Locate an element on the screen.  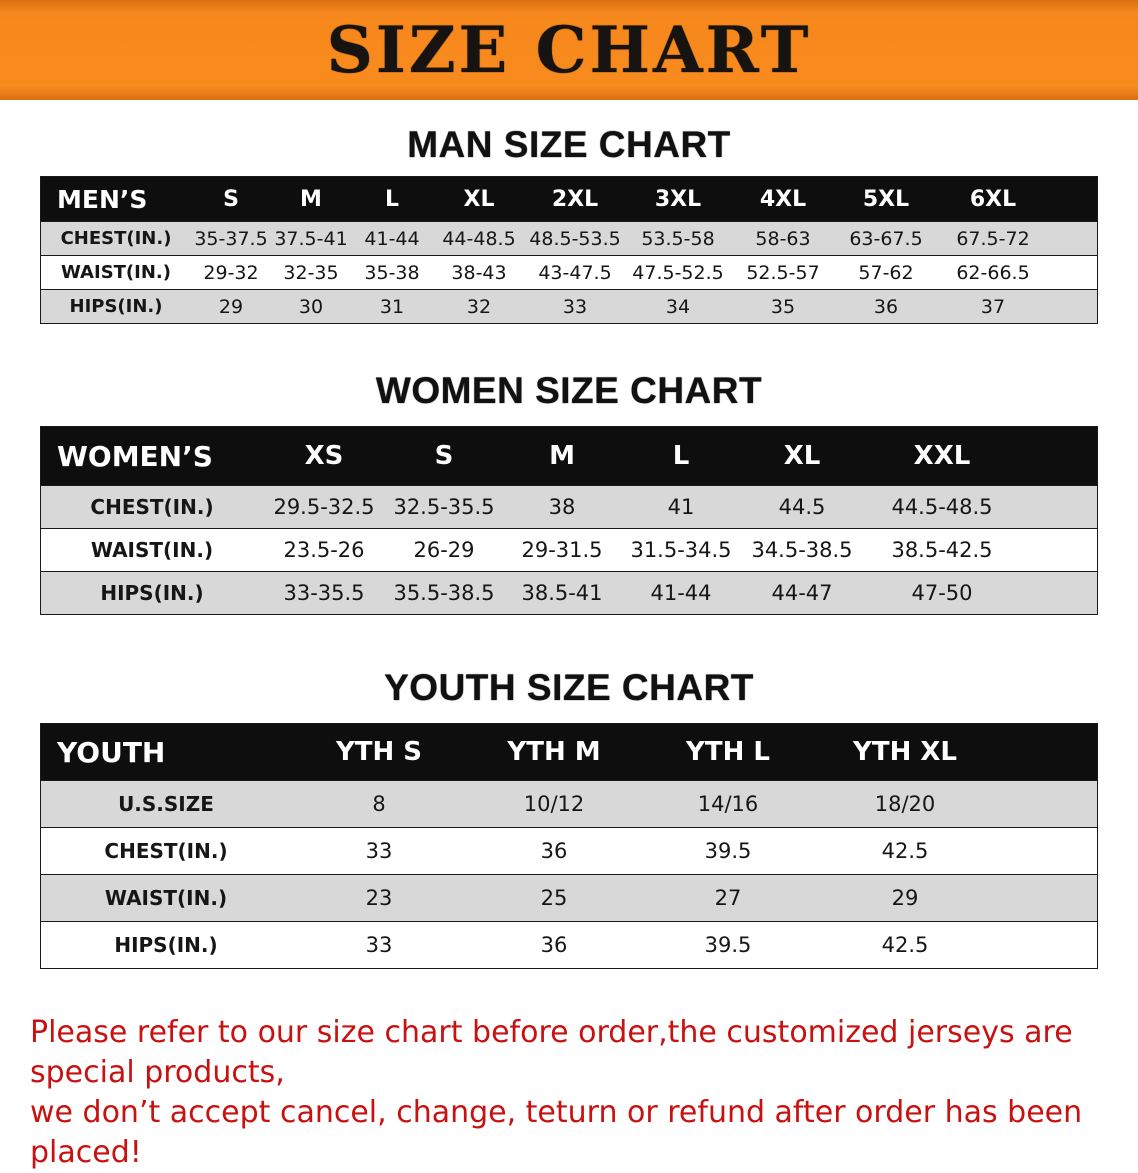
man-size-chart-heading: MAN SIZE CHART is located at coordinates (569, 144).